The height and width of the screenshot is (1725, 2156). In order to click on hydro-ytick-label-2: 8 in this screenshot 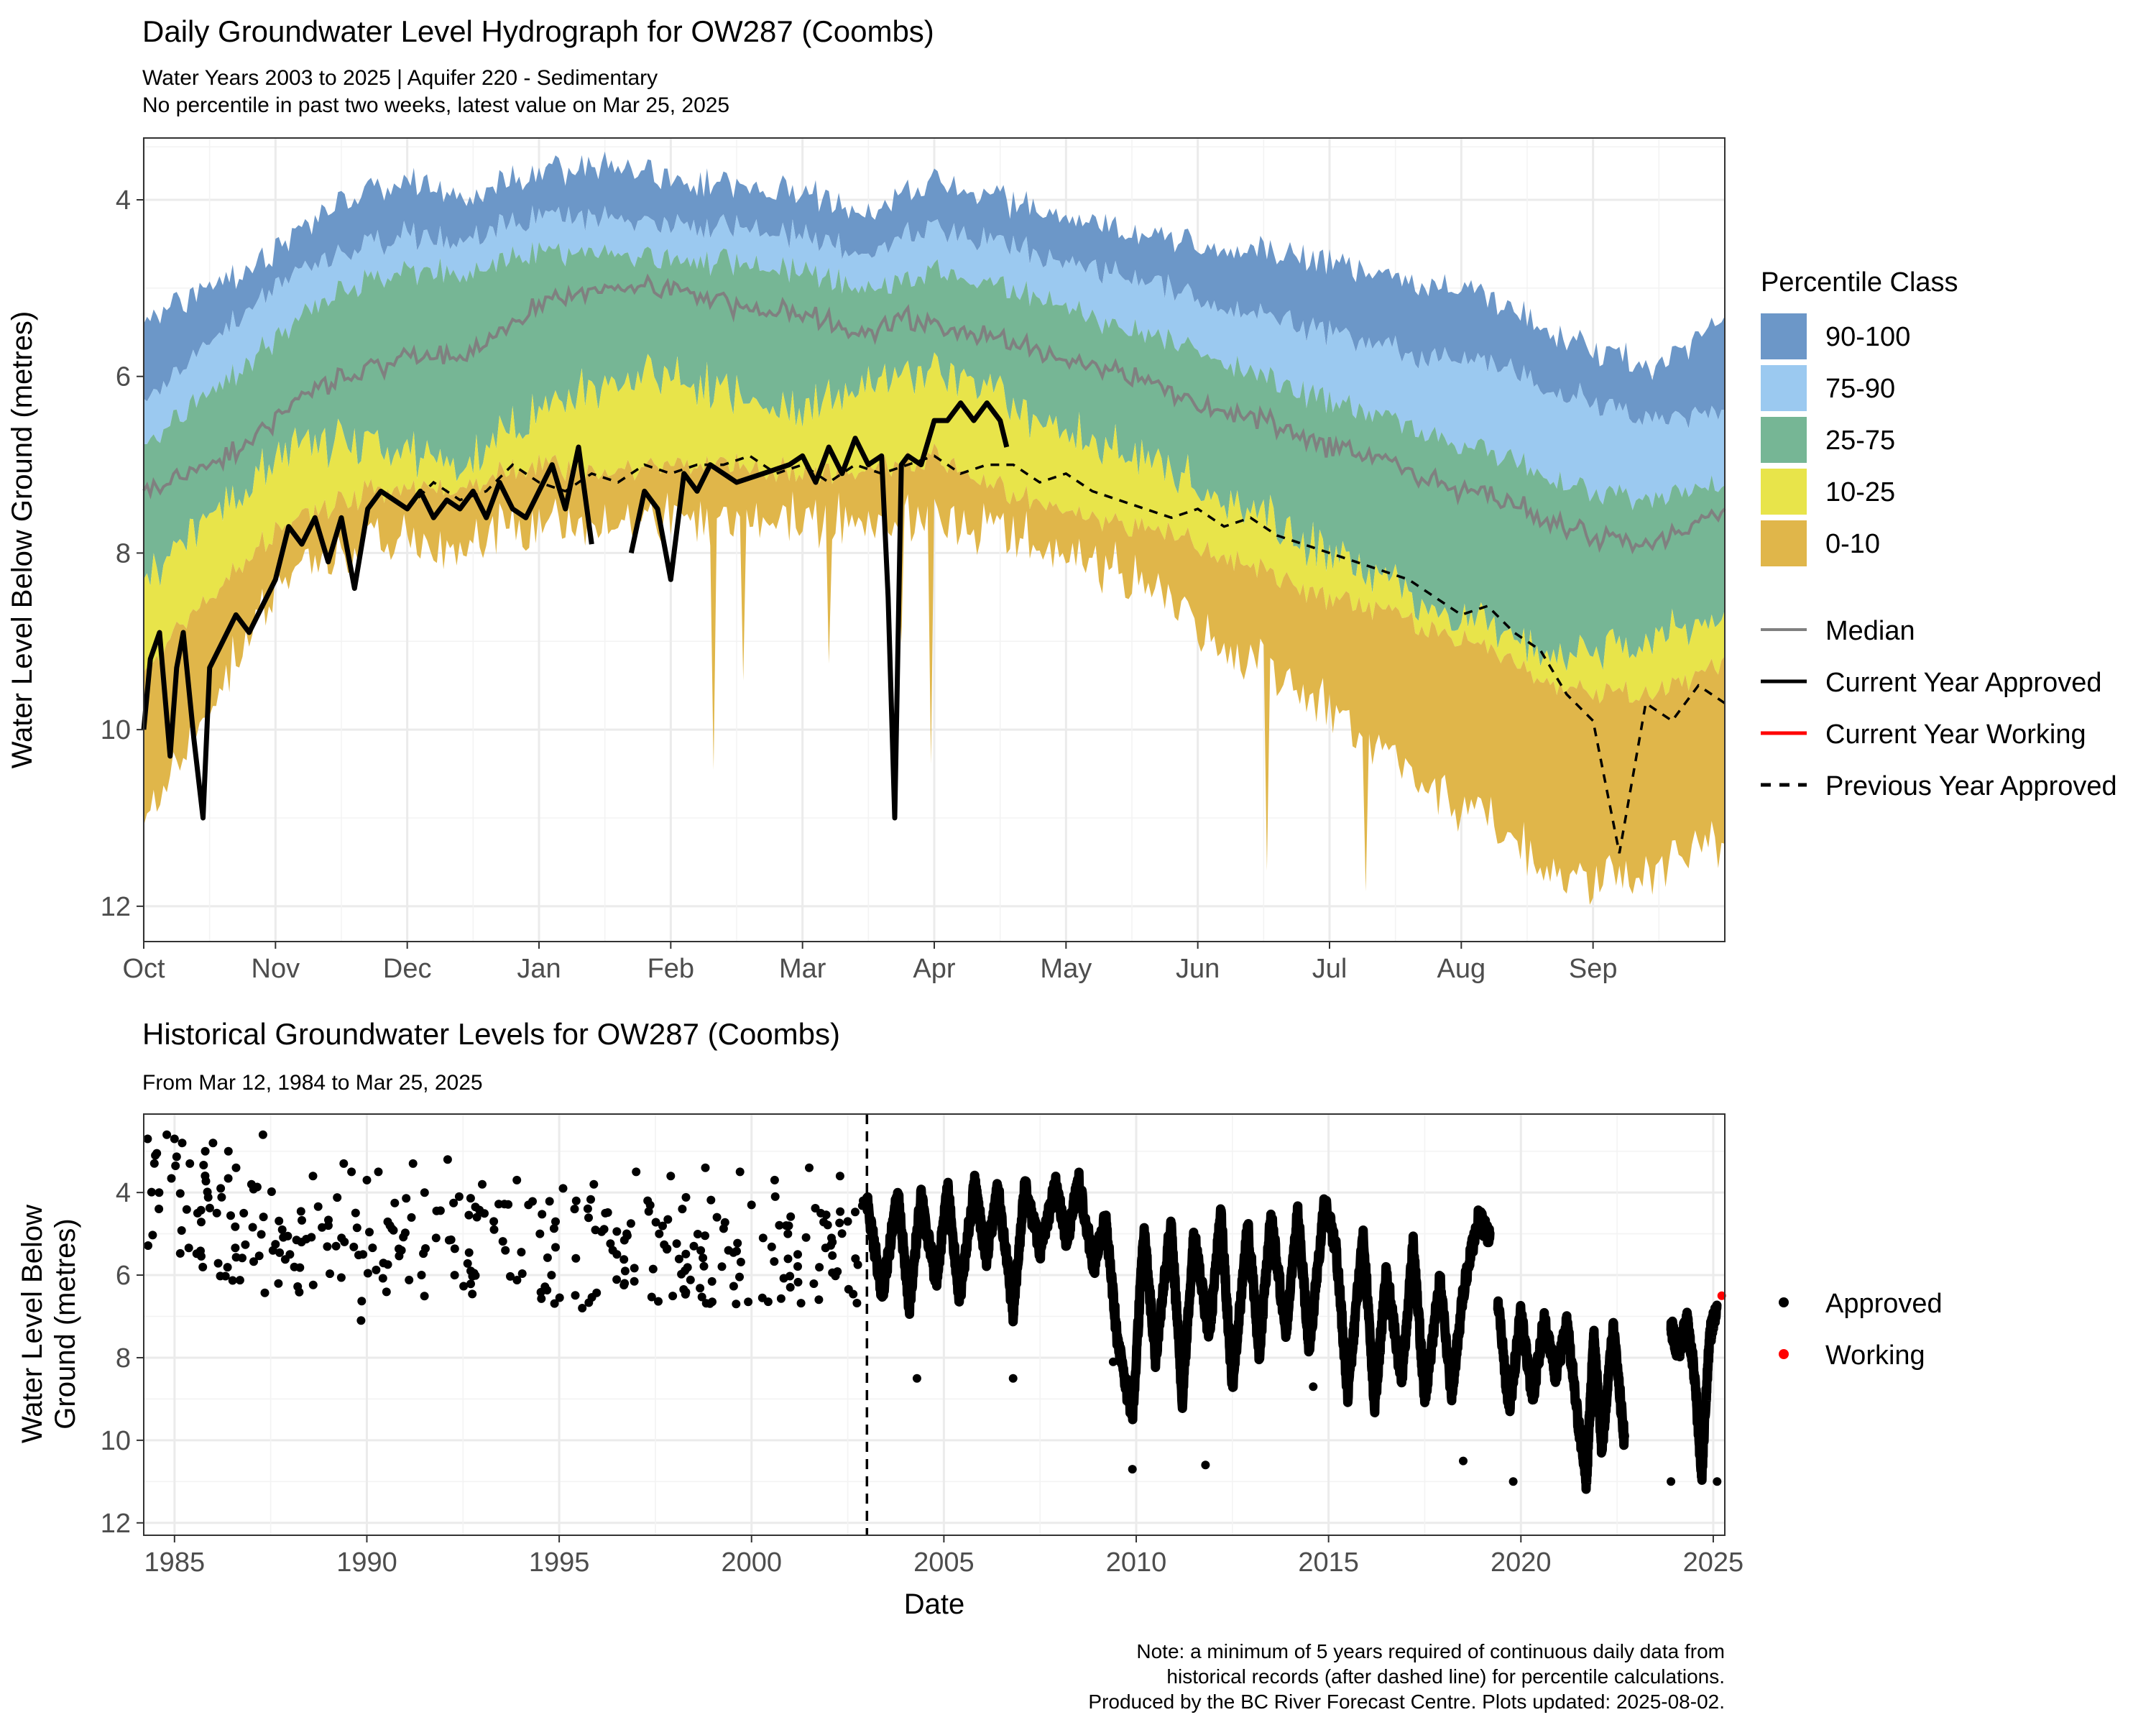, I will do `click(123, 553)`.